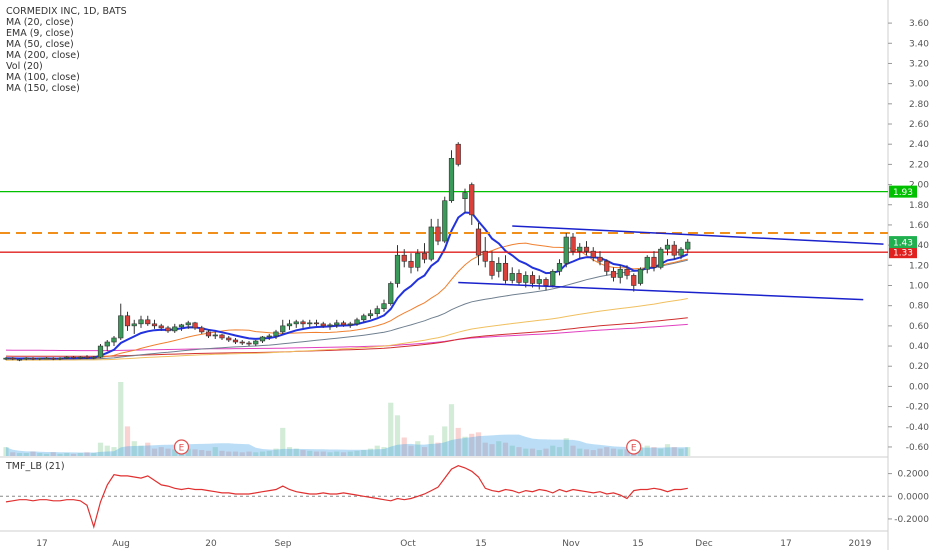 The width and height of the screenshot is (932, 554). I want to click on price-tick-label: 0.40, so click(919, 347).